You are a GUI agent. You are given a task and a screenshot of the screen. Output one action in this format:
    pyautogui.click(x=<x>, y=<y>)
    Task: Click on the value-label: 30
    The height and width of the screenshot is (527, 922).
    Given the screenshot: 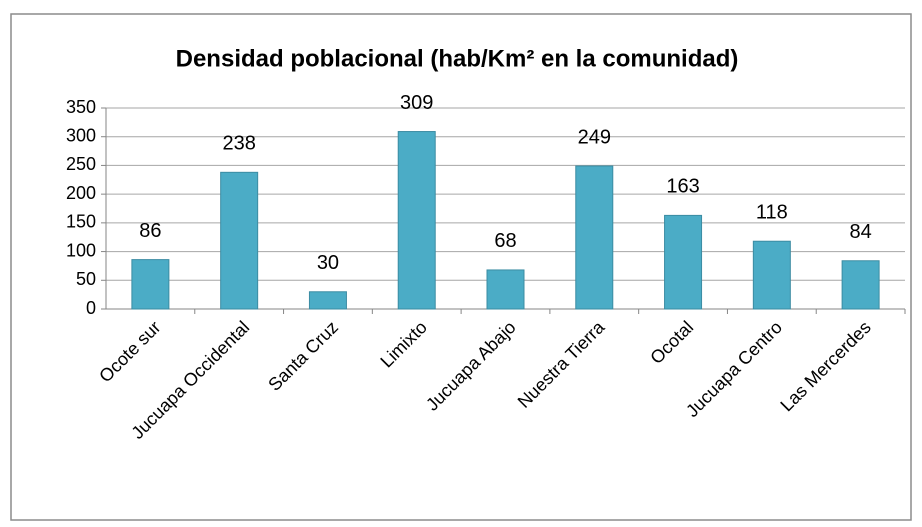 What is the action you would take?
    pyautogui.click(x=328, y=263)
    